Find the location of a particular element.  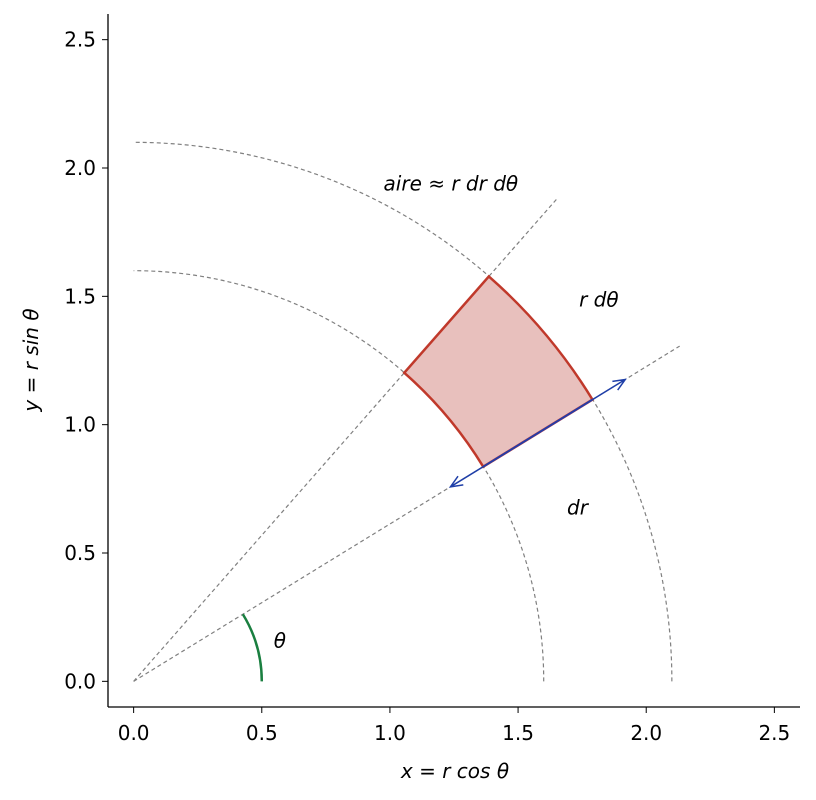

theta-arc is located at coordinates (252, 647).